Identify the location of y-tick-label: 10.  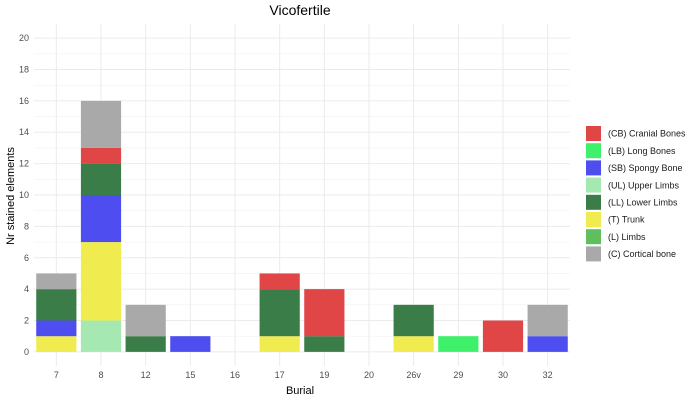
(24, 195).